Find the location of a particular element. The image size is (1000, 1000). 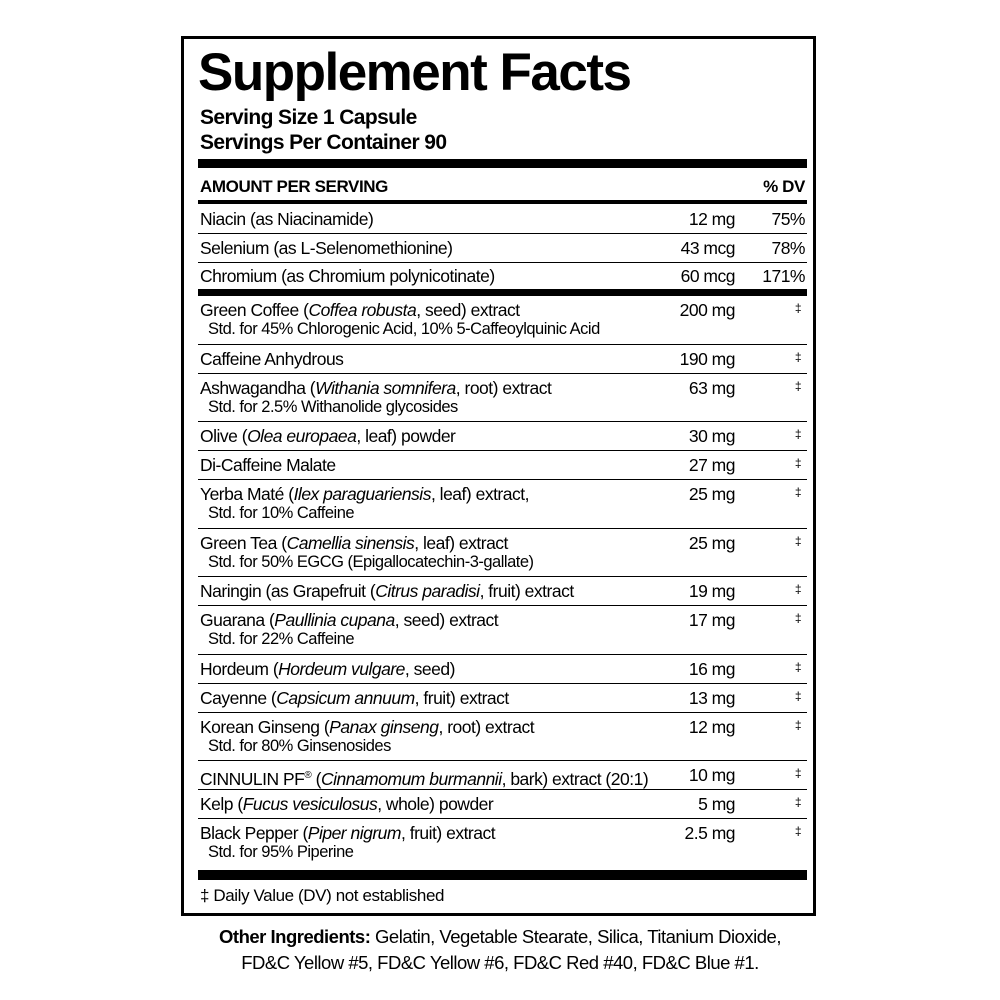

daily-value: 78% is located at coordinates (788, 247).